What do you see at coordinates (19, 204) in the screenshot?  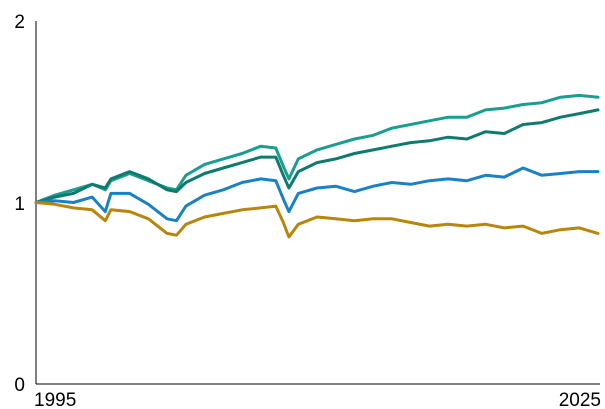 I see `y-tick-label-1: 1` at bounding box center [19, 204].